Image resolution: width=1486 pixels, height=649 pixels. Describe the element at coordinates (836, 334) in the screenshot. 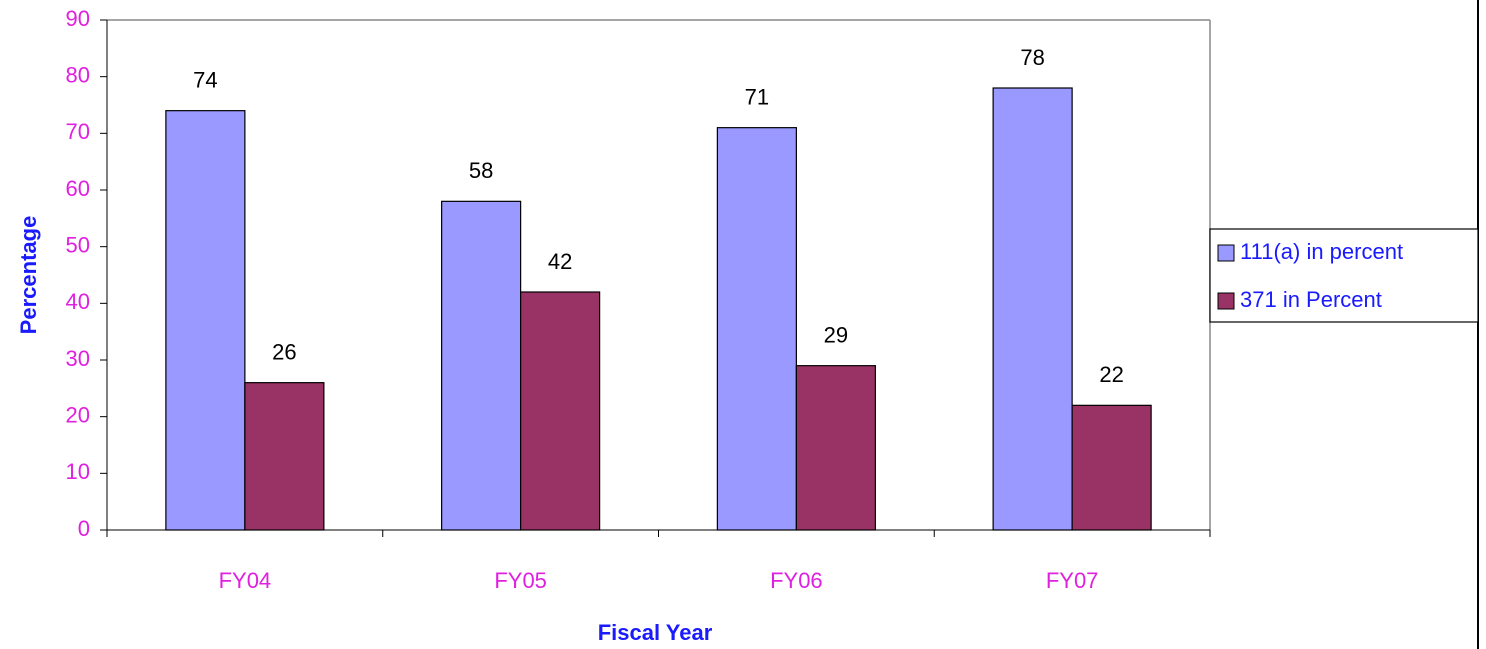

I see `data-label: 29` at that location.